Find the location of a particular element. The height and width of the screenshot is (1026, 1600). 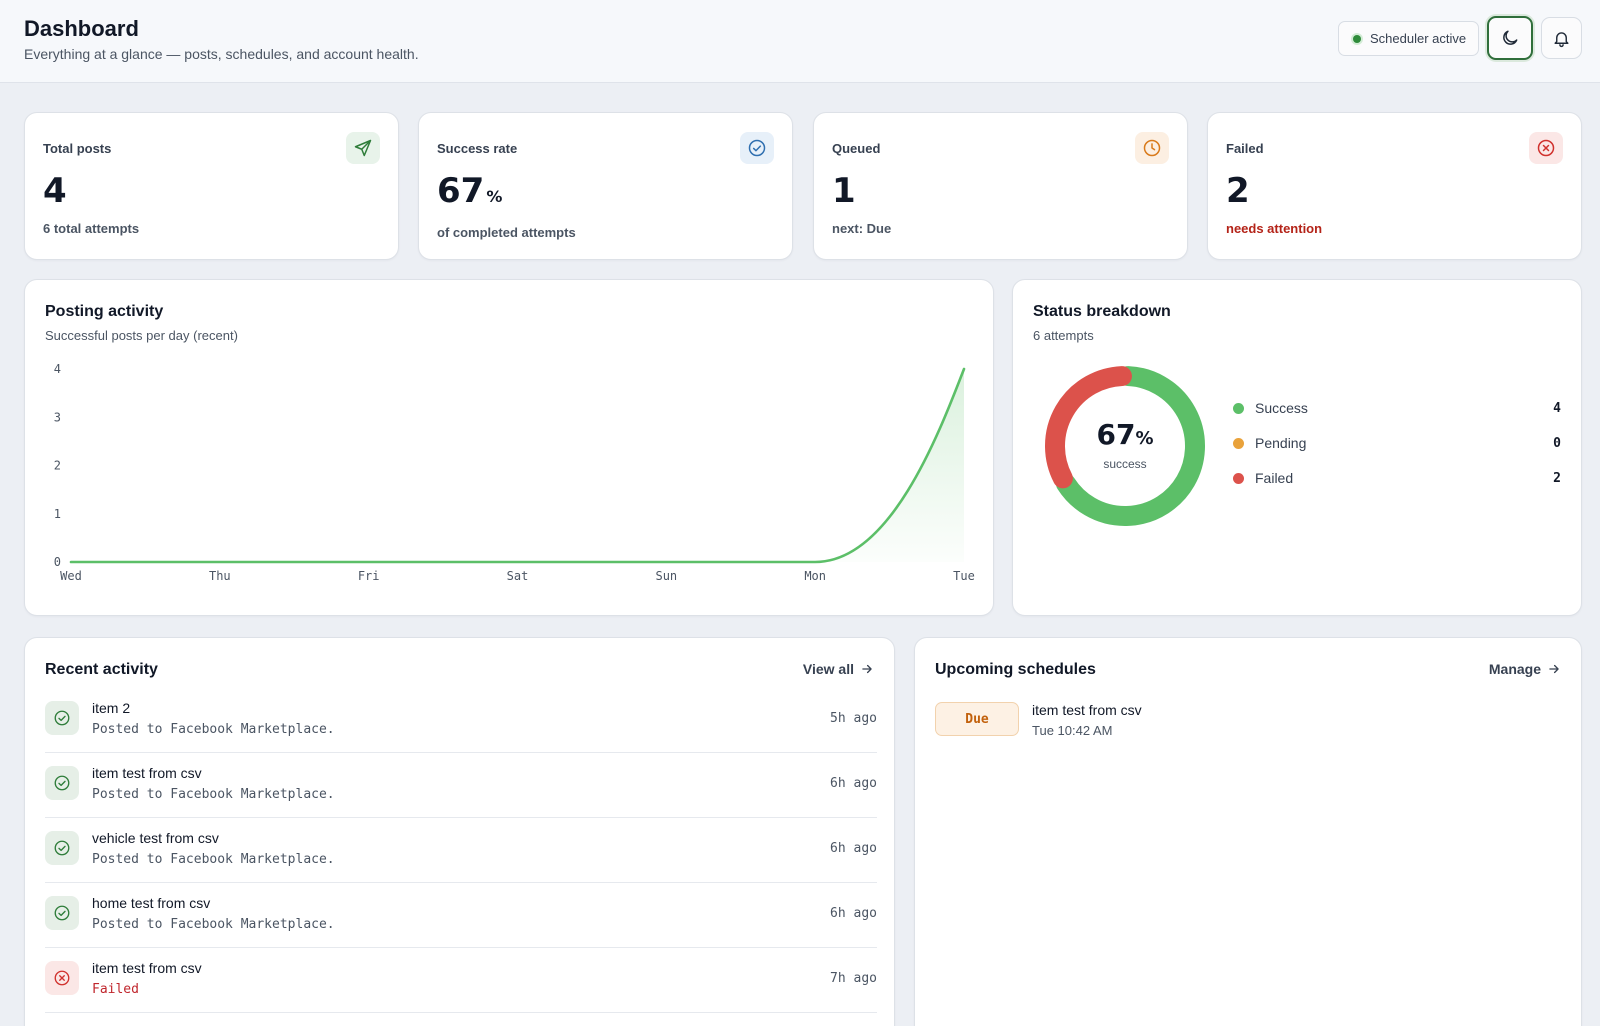

stat-subtext: next: Due is located at coordinates (862, 228).